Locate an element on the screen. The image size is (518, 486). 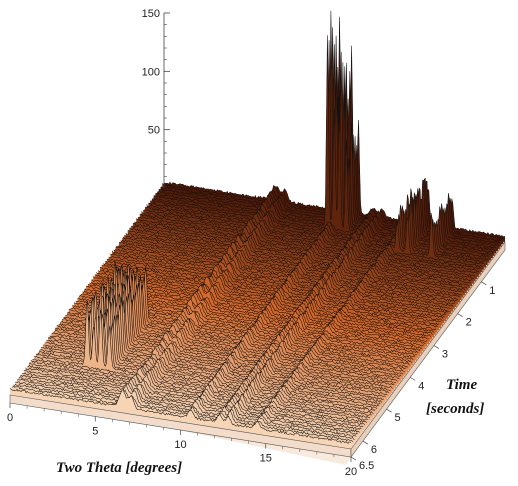
z-axis-tick-label: 150 is located at coordinates (151, 14).